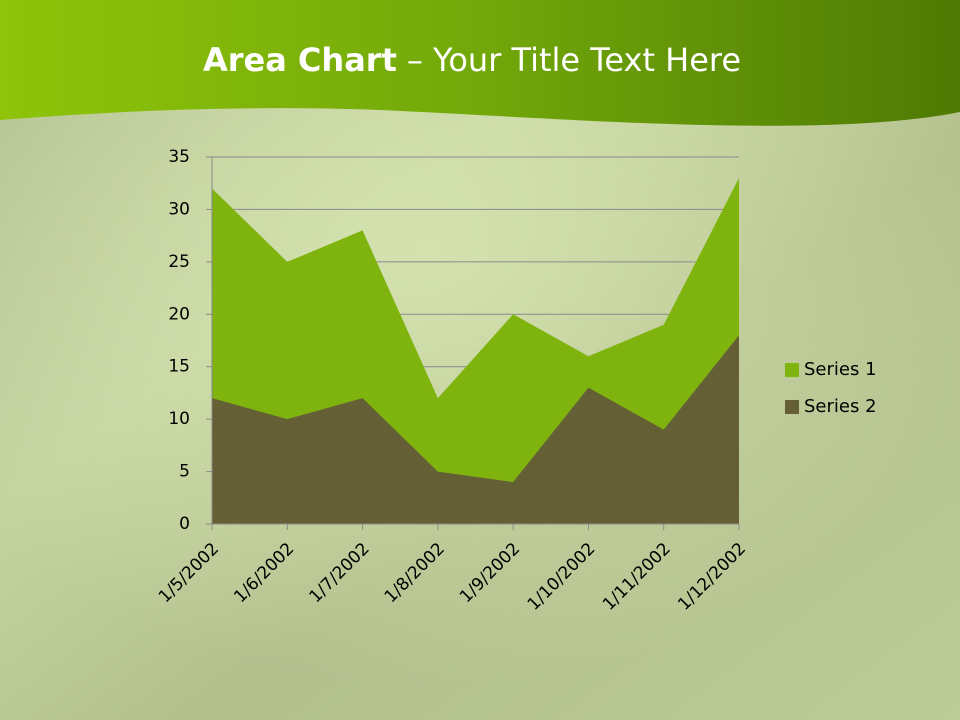  What do you see at coordinates (179, 262) in the screenshot?
I see `y-tick-label: 25` at bounding box center [179, 262].